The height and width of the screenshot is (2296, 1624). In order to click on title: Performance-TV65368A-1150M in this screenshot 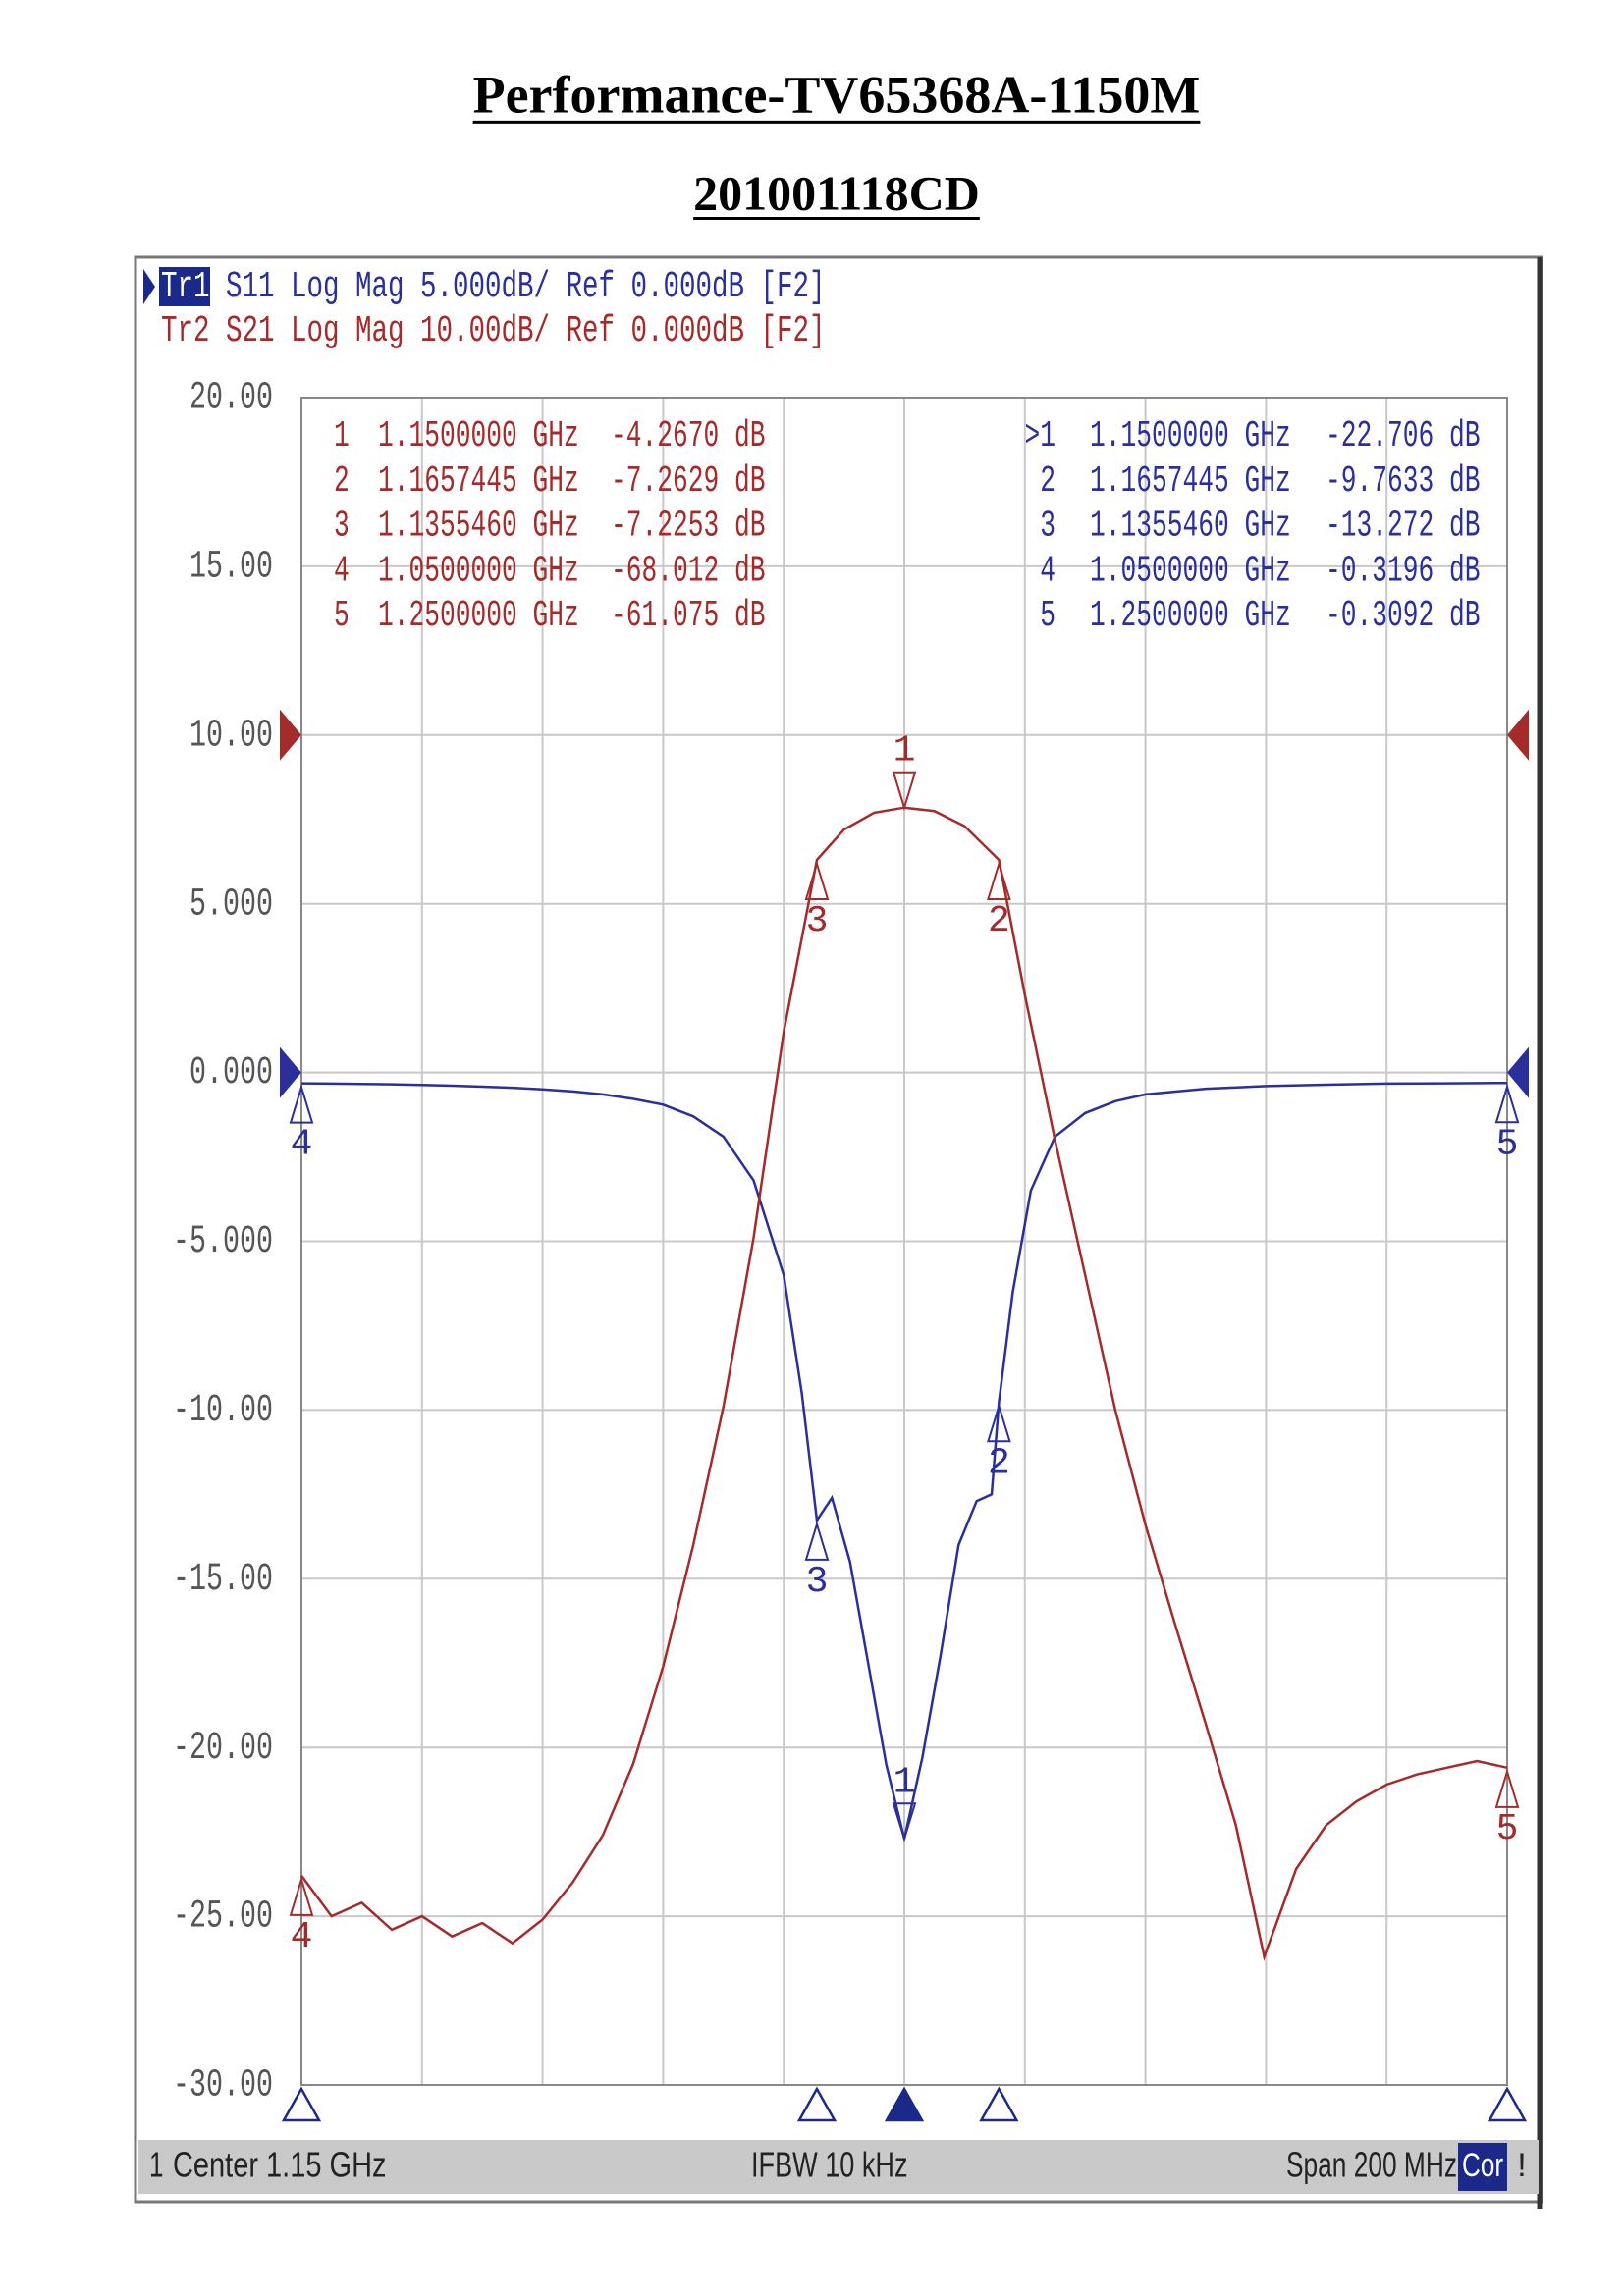, I will do `click(837, 94)`.